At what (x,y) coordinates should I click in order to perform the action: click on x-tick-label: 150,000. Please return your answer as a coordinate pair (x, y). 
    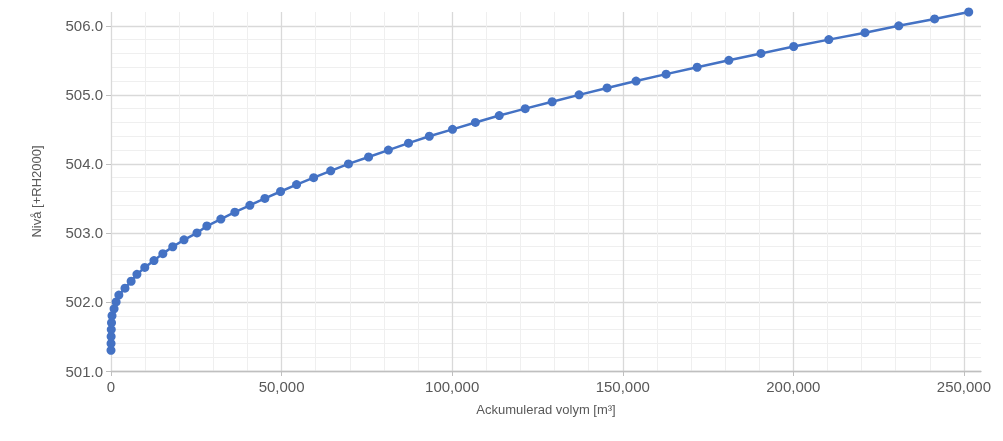
    Looking at the image, I should click on (622, 386).